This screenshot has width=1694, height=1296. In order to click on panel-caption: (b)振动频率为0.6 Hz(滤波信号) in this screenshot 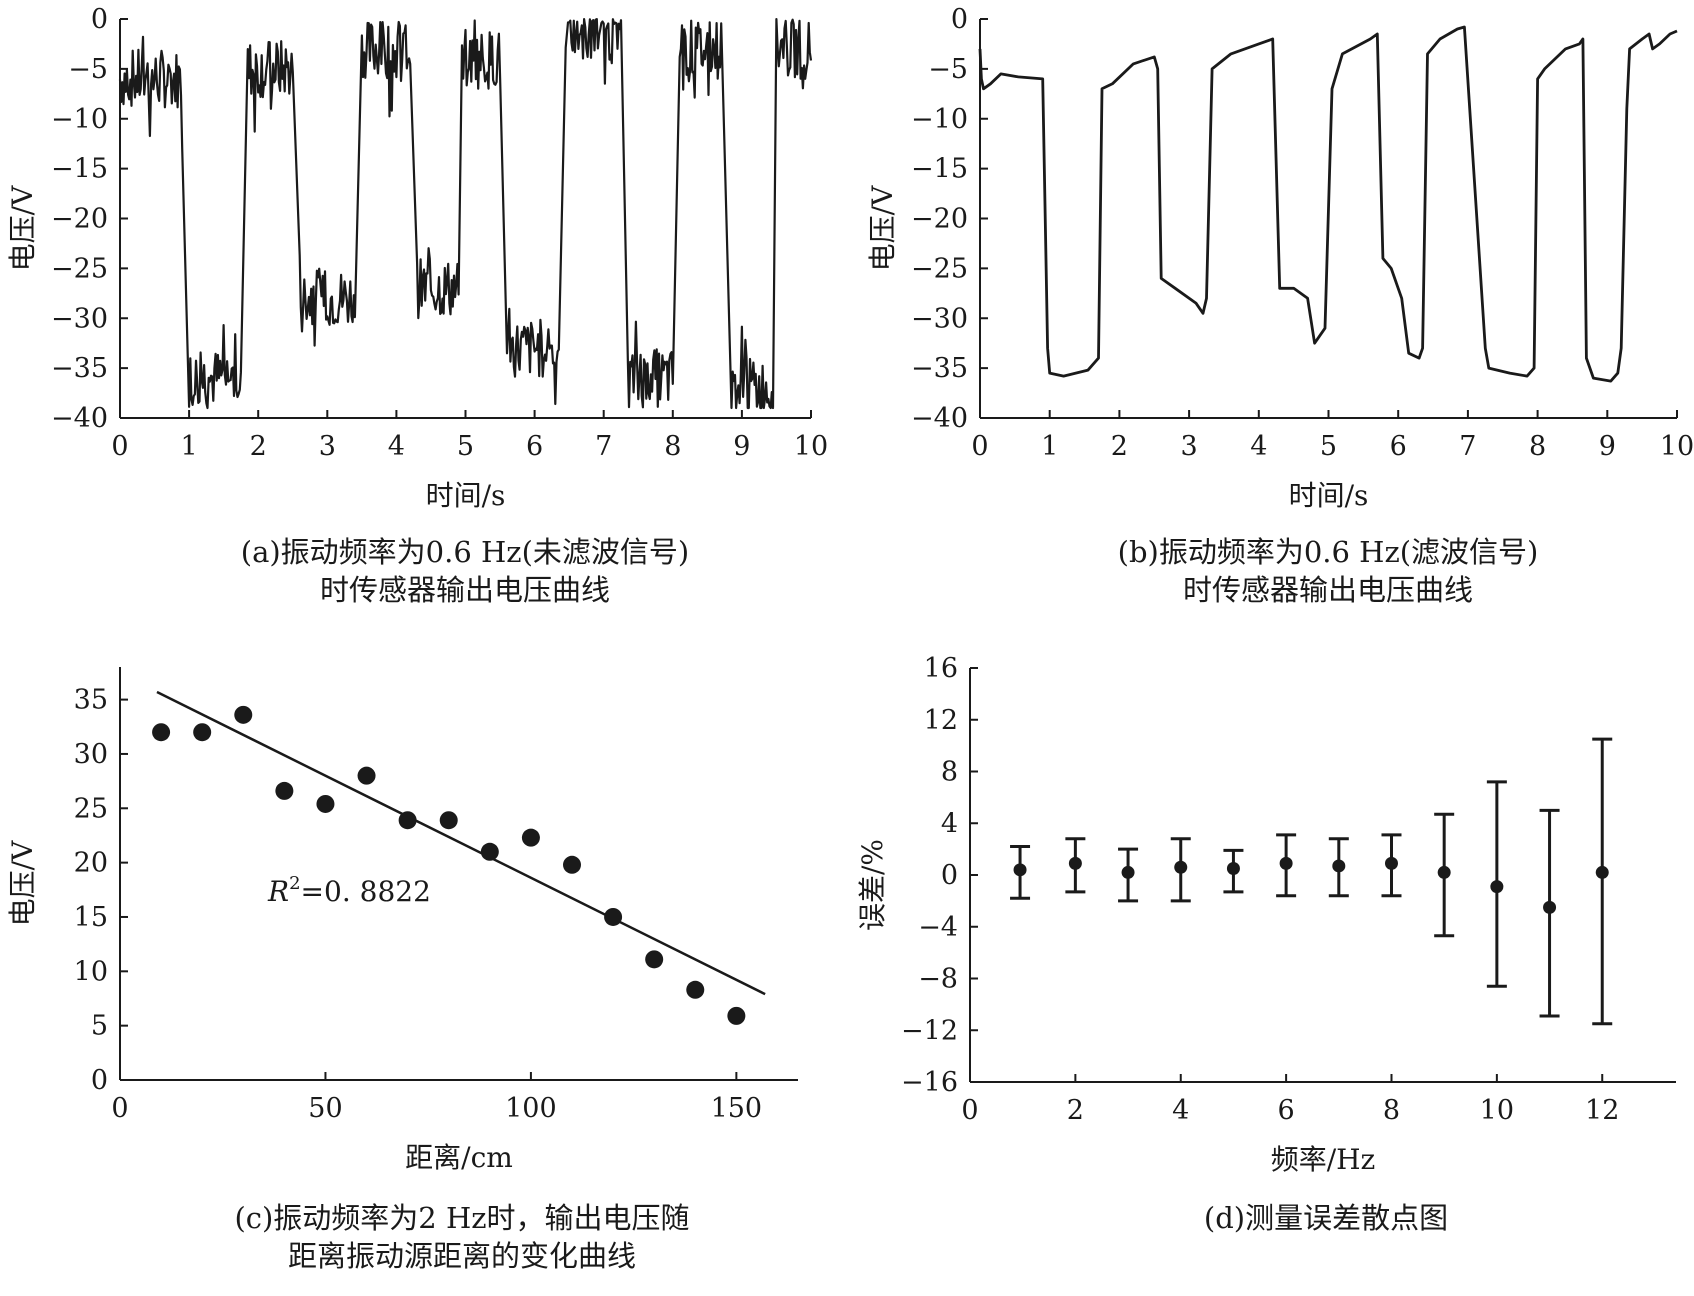, I will do `click(1328, 552)`.